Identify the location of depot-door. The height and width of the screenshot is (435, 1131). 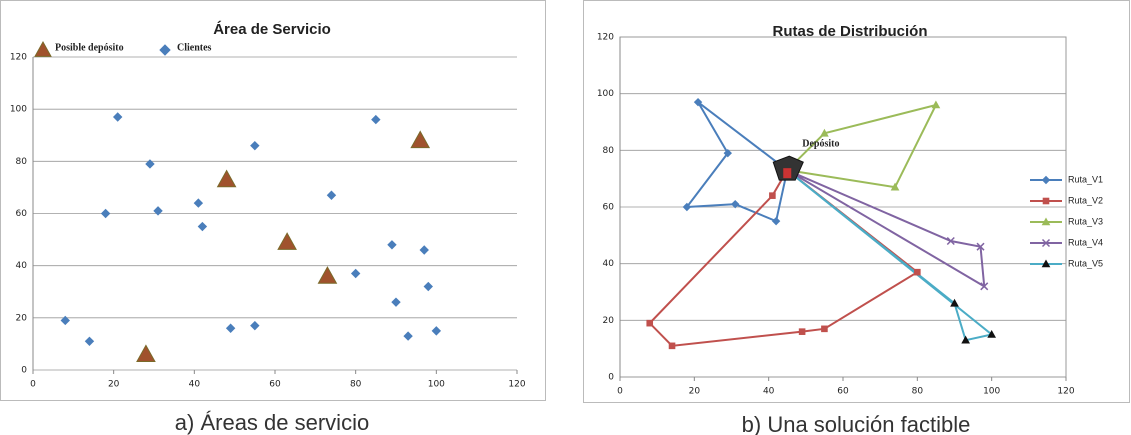
(787, 173).